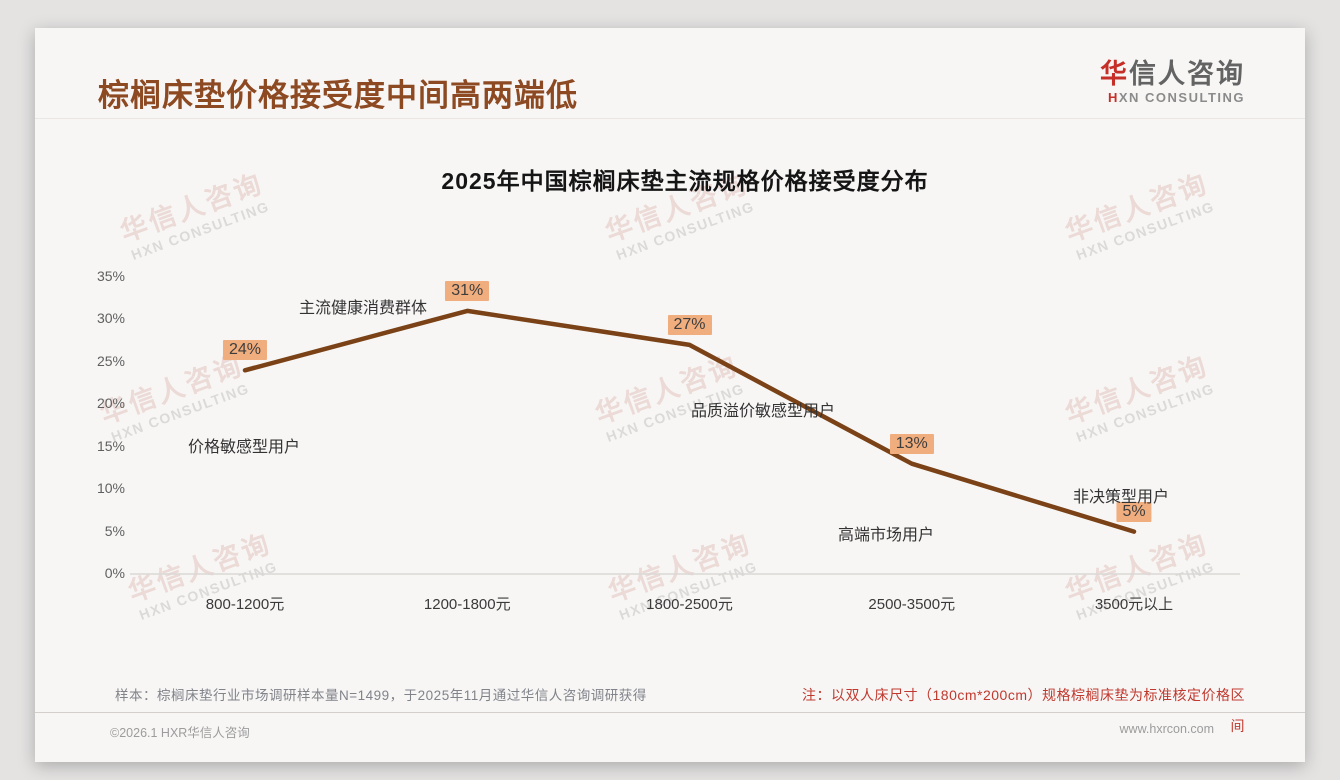 This screenshot has width=1340, height=780. I want to click on x-category-label: 2500-3500元, so click(912, 604).